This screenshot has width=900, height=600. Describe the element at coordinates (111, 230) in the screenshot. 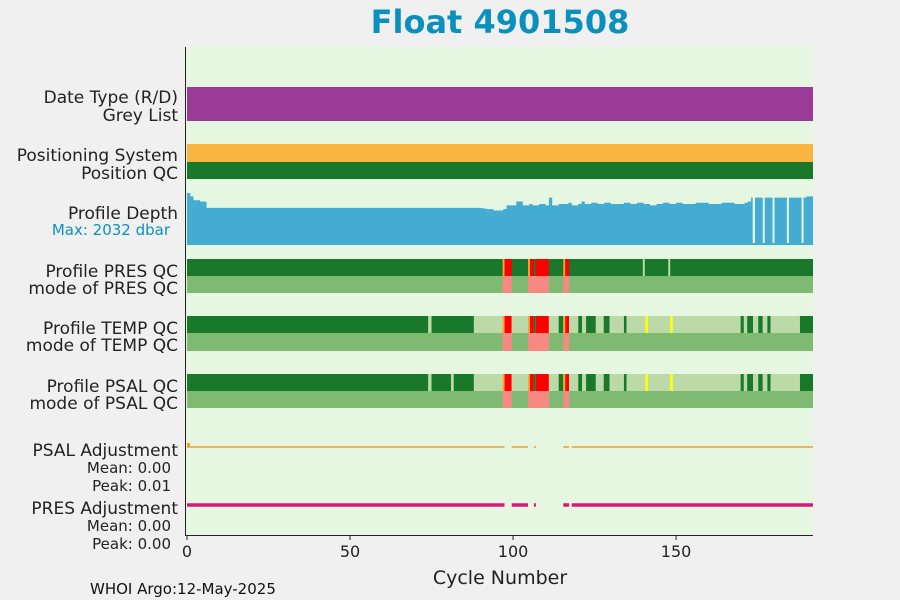

I see `profile-depth-max-label: Max: 2032 dbar` at that location.